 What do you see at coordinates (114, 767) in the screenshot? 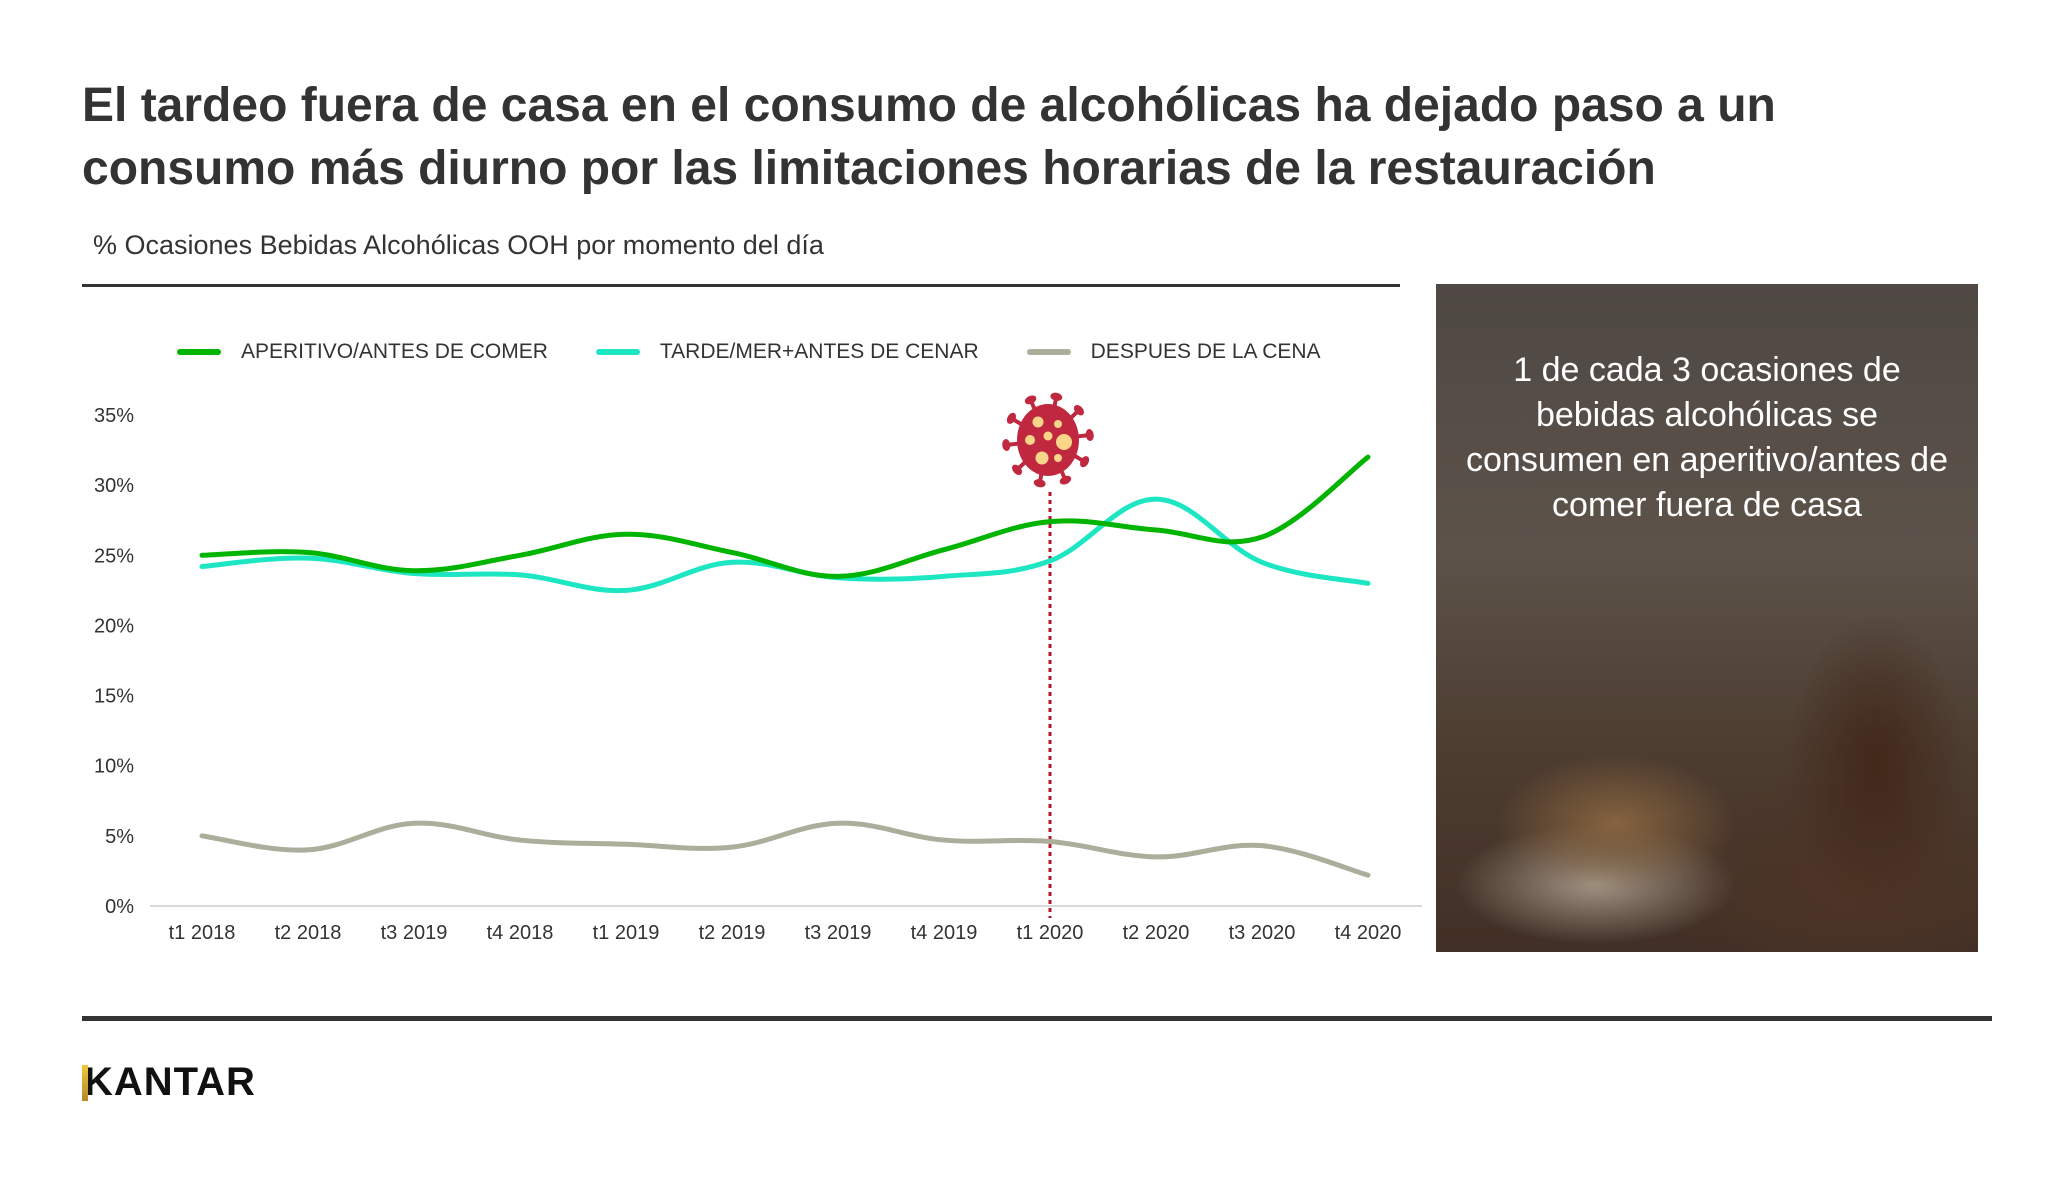
I see `y-tick-label: 10%` at bounding box center [114, 767].